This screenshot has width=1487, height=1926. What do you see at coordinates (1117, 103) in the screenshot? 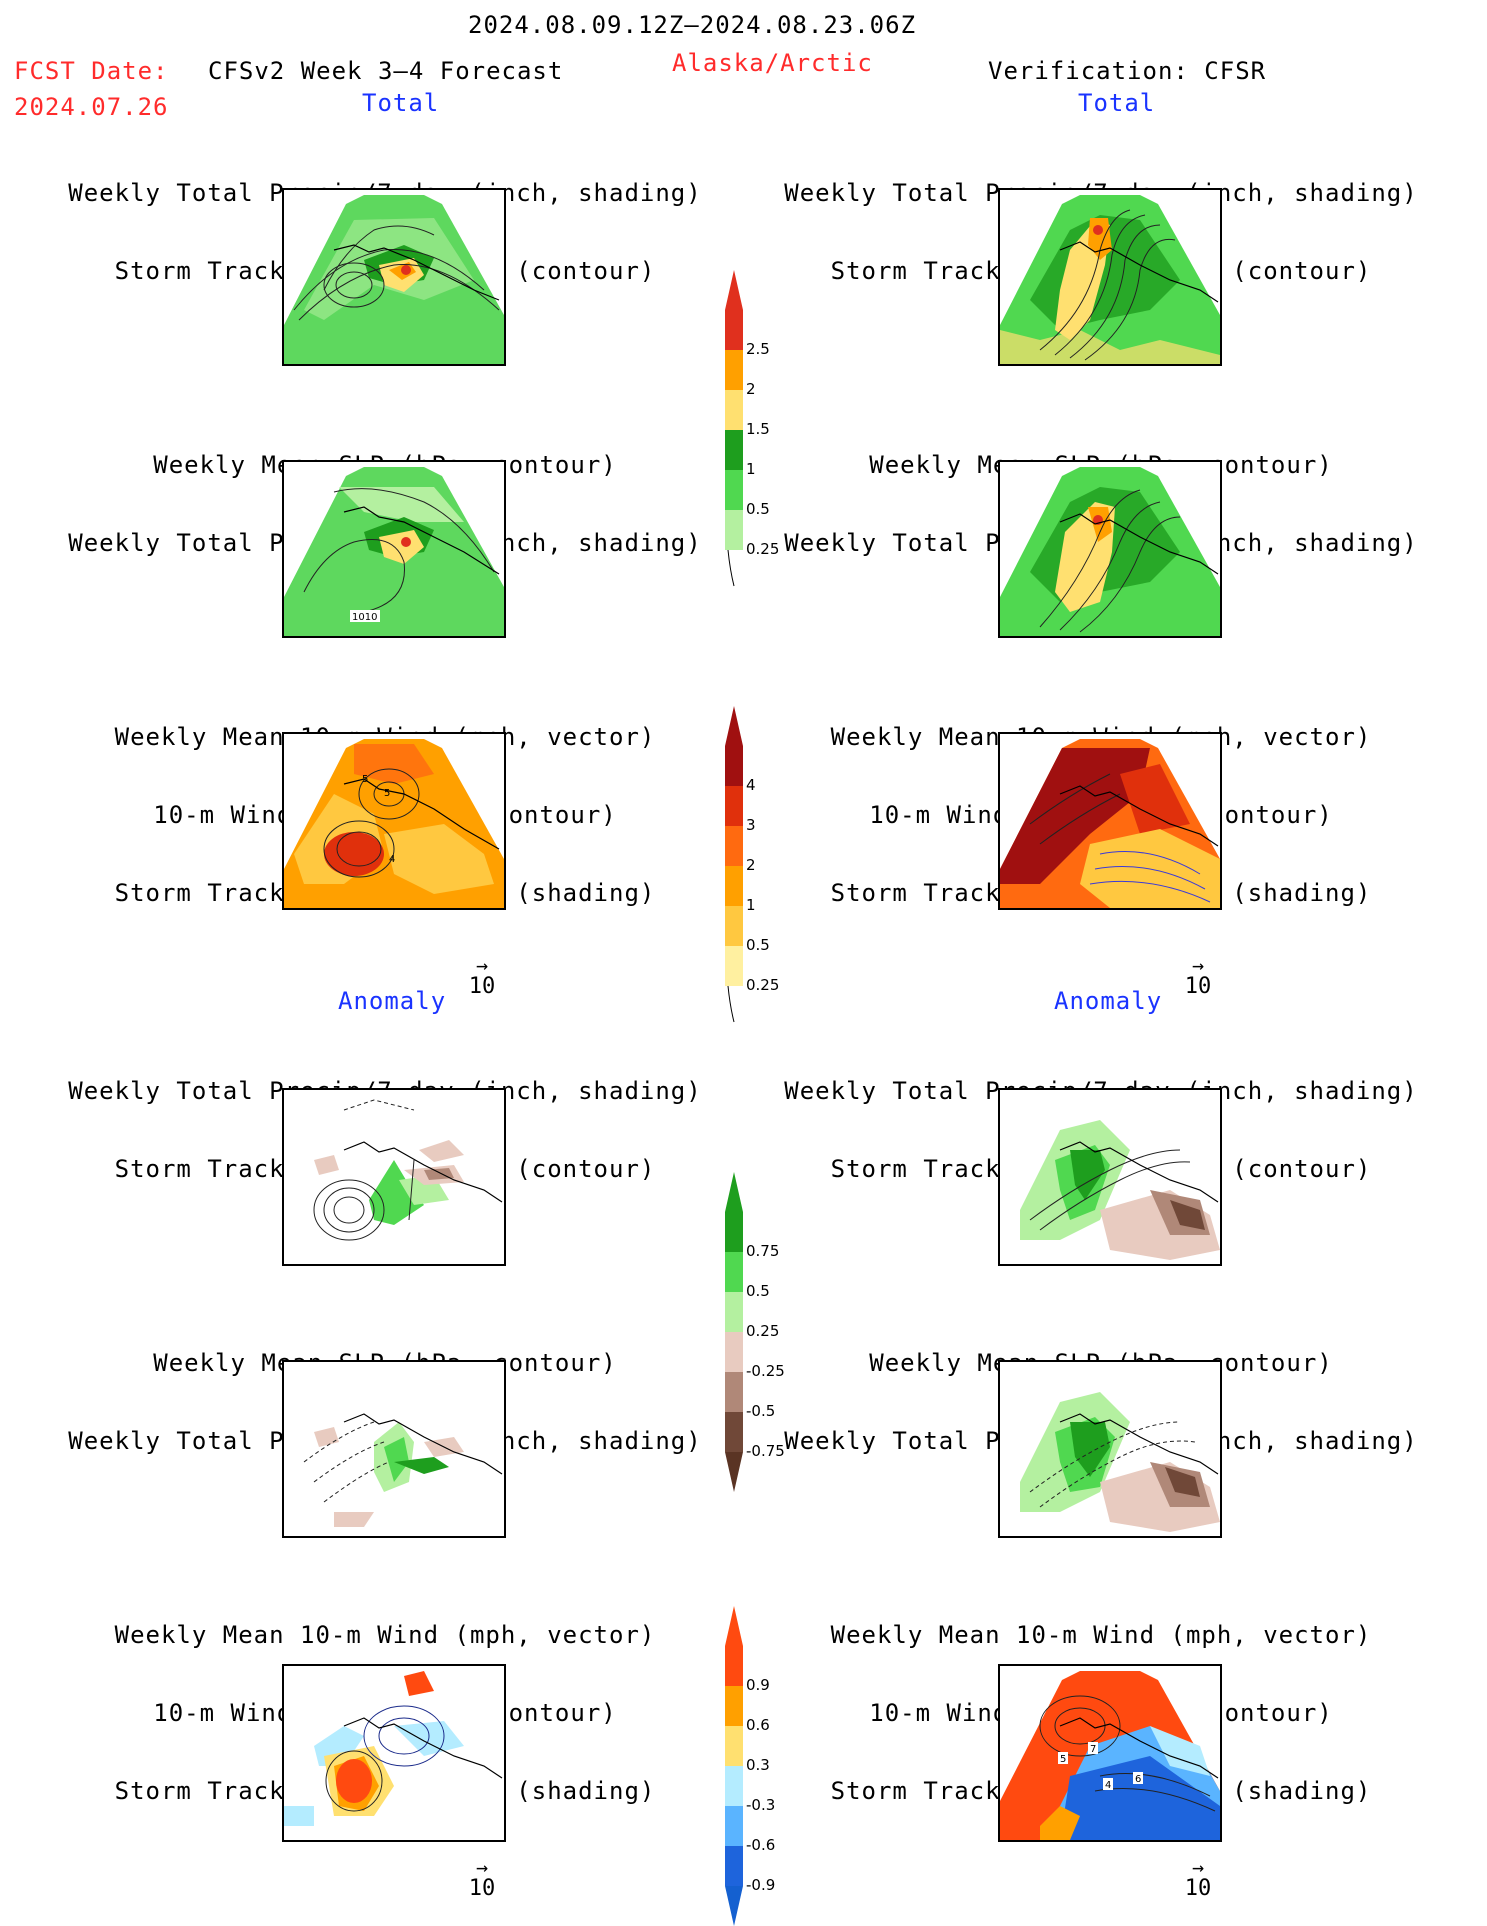
I see `section-total-right: Total` at bounding box center [1117, 103].